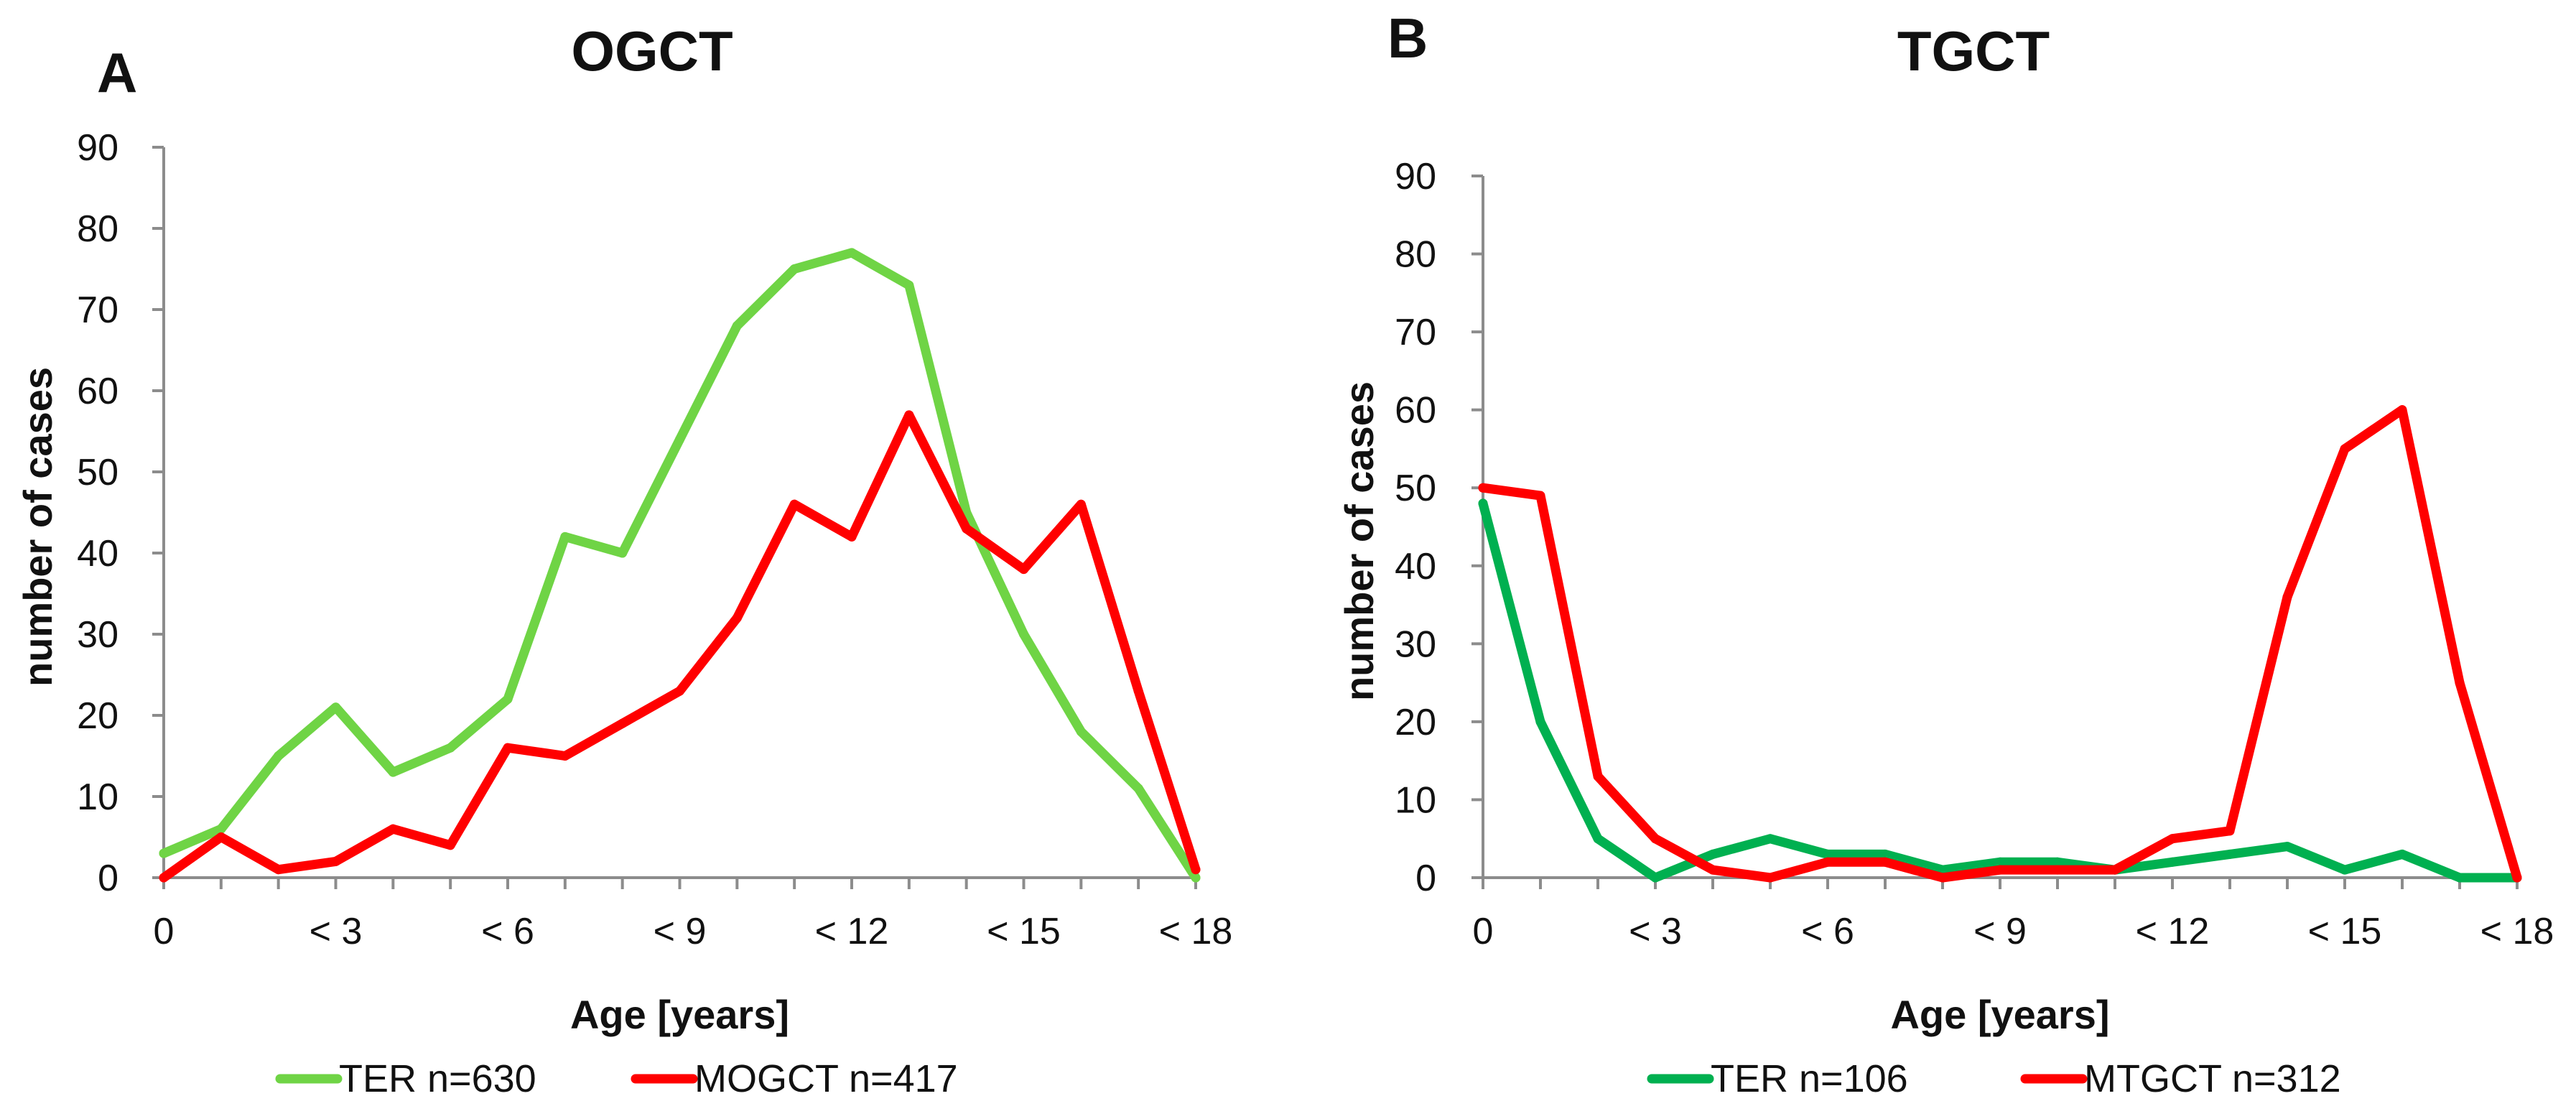 The height and width of the screenshot is (1119, 2576). Describe the element at coordinates (2173, 931) in the screenshot. I see `x-tick-label-b-4: < 12` at that location.